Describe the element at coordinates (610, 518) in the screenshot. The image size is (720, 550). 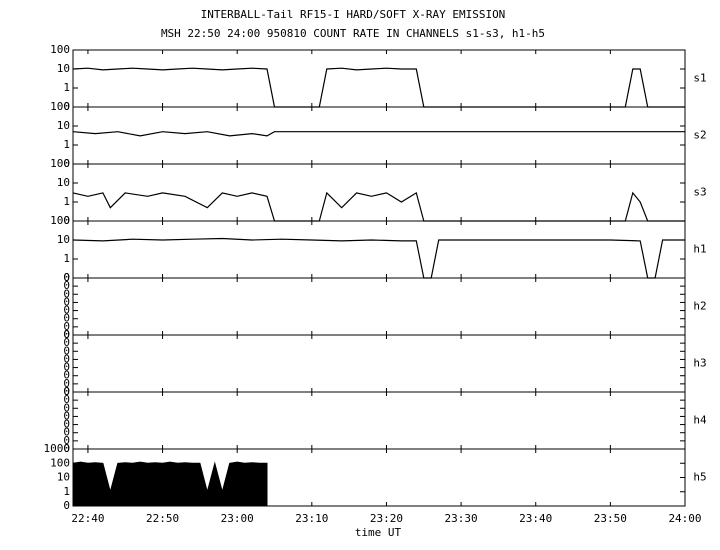
I see `x-tick-label: 23:50` at that location.